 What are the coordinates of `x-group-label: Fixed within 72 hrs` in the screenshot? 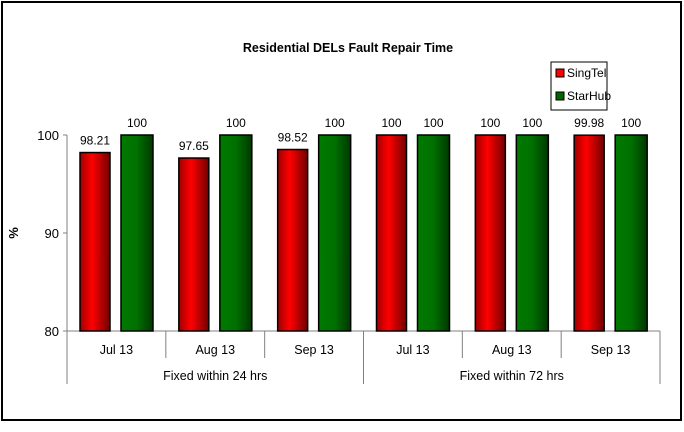 It's located at (512, 376).